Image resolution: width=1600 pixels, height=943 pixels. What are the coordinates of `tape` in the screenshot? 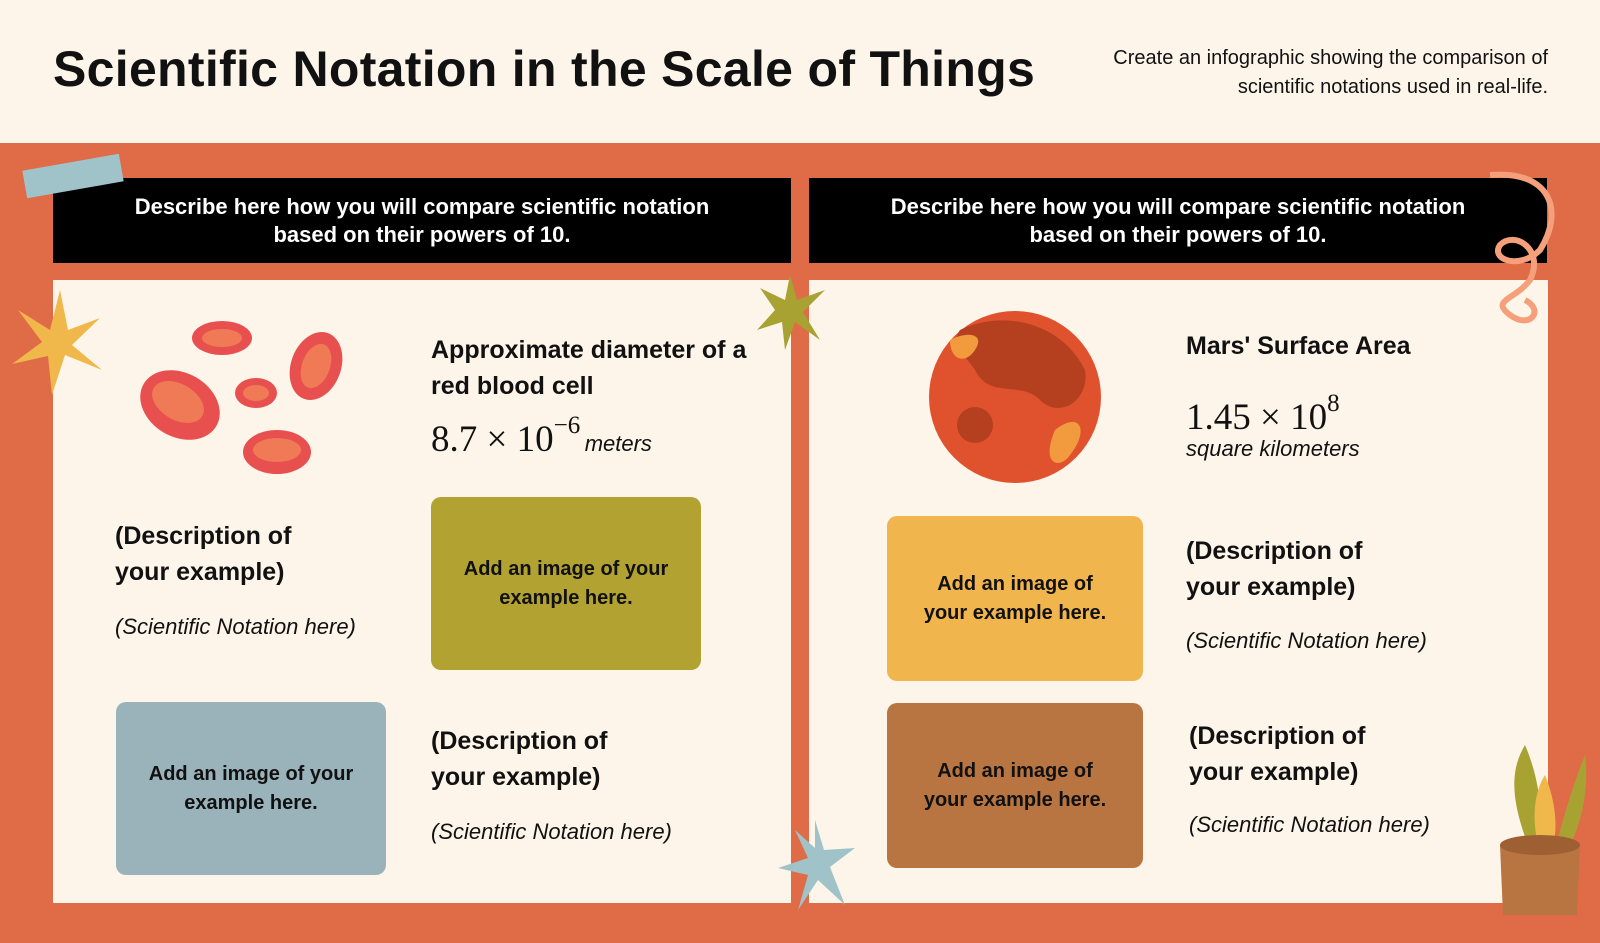 It's located at (73, 176).